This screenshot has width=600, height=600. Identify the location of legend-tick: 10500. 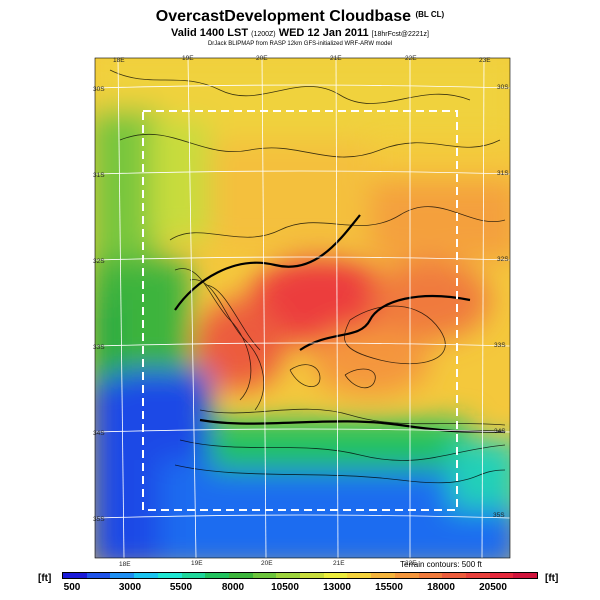
(285, 587).